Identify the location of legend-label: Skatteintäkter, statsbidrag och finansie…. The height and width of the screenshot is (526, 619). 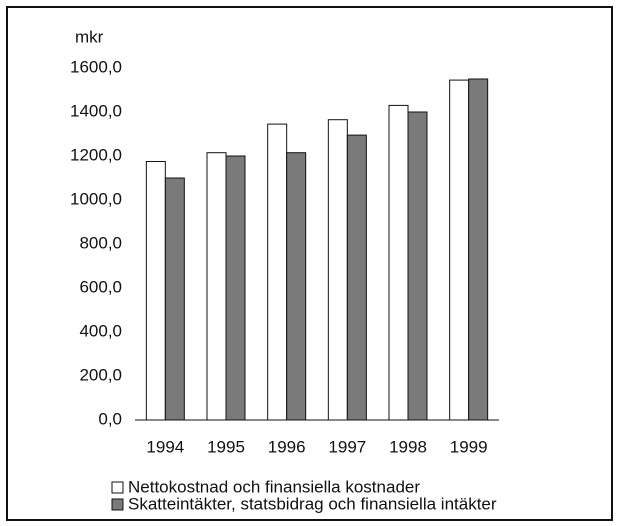
(312, 503).